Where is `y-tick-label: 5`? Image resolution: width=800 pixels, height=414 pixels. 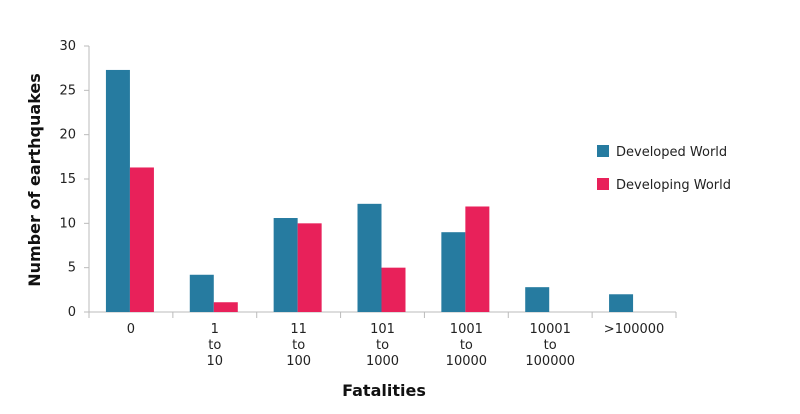 y-tick-label: 5 is located at coordinates (72, 268).